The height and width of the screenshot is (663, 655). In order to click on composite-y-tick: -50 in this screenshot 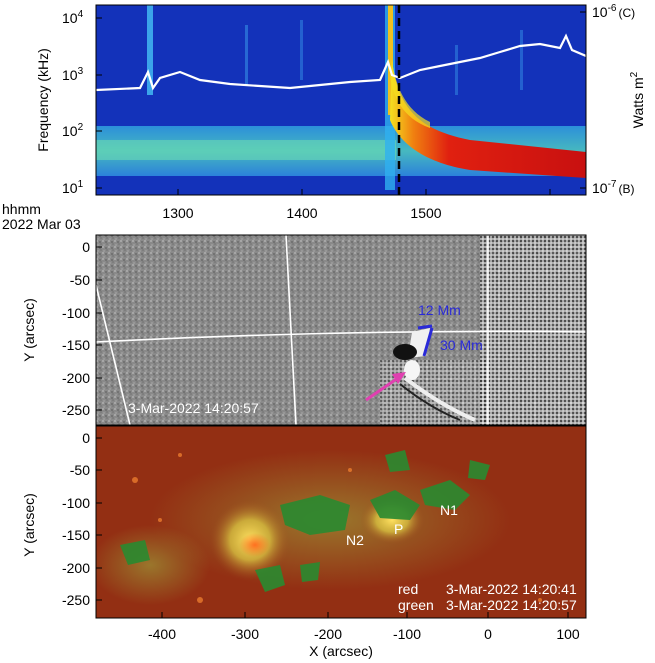, I will do `click(80, 470)`.